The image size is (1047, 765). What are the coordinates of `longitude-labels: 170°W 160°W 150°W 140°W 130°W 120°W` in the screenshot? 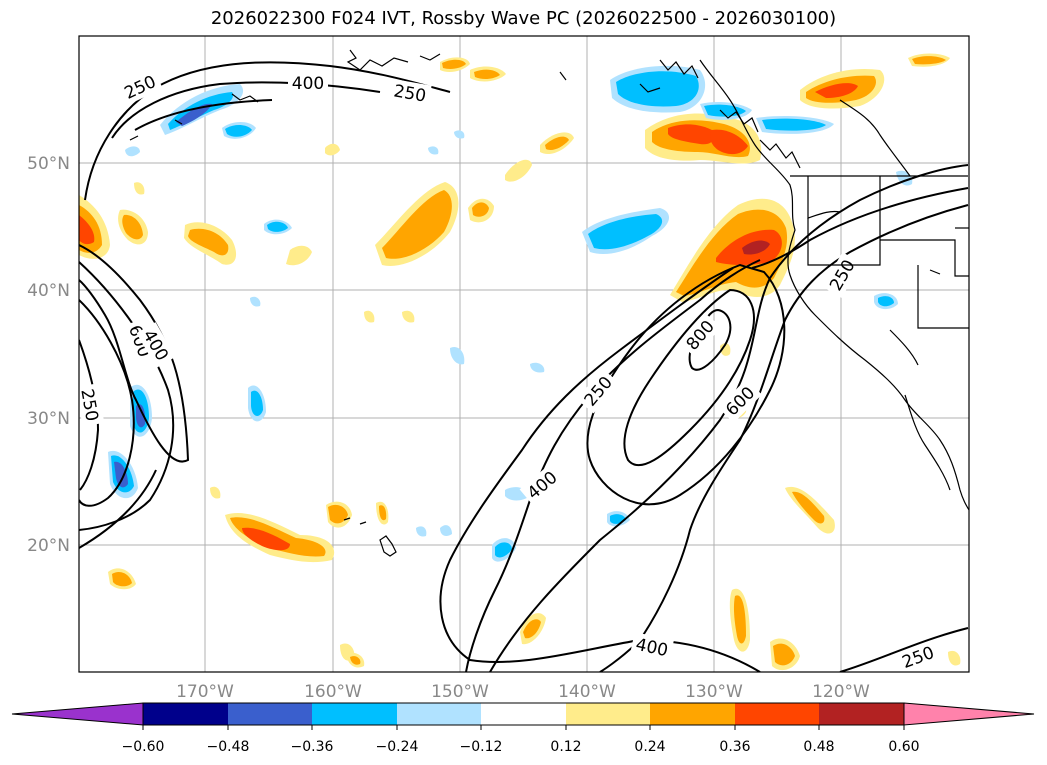 It's located at (523, 692).